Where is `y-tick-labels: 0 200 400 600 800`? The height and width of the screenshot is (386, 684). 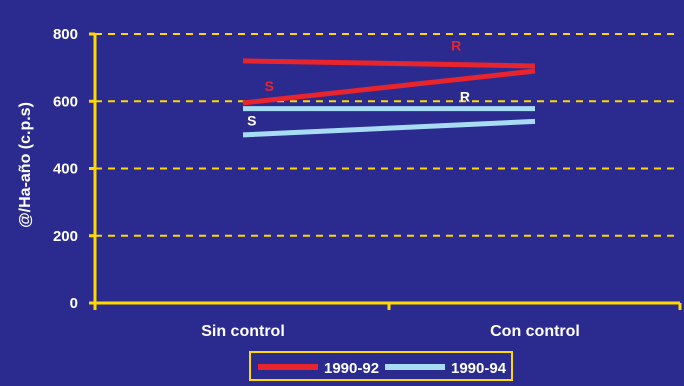 y-tick-labels: 0 200 400 600 800 is located at coordinates (65, 169).